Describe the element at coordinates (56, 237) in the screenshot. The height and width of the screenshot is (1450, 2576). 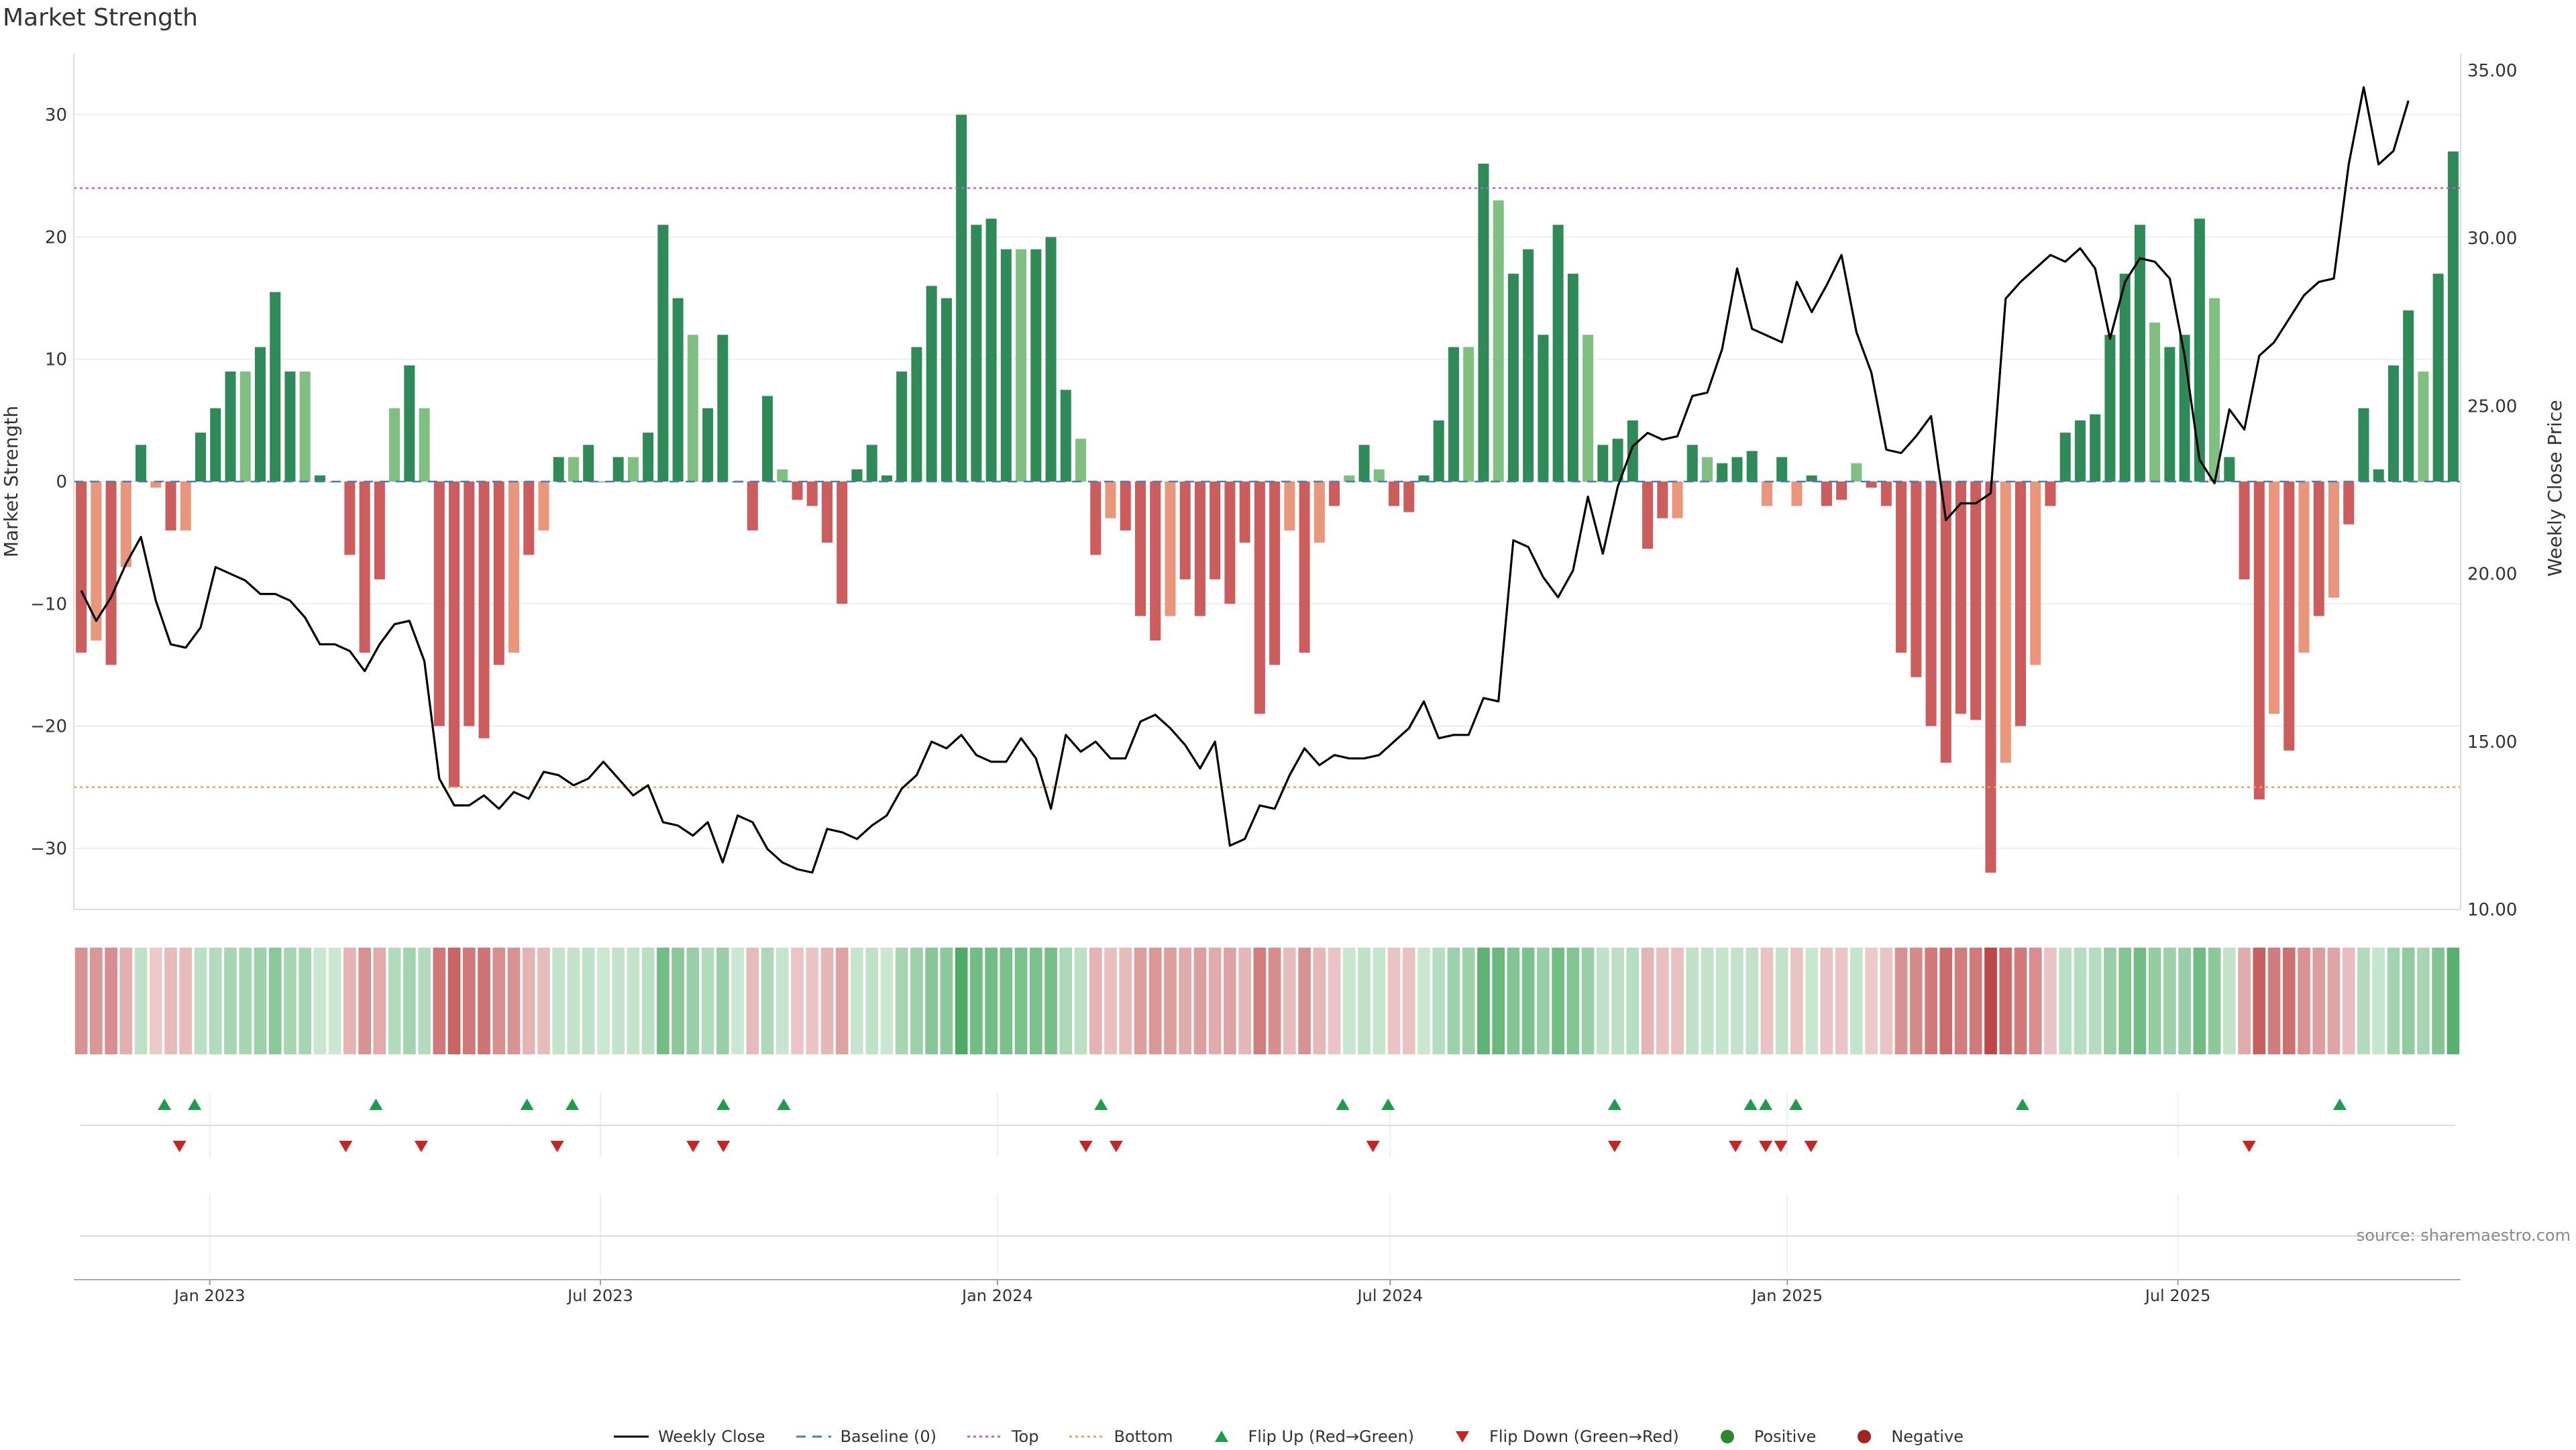
I see `y-tick-label: 20` at that location.